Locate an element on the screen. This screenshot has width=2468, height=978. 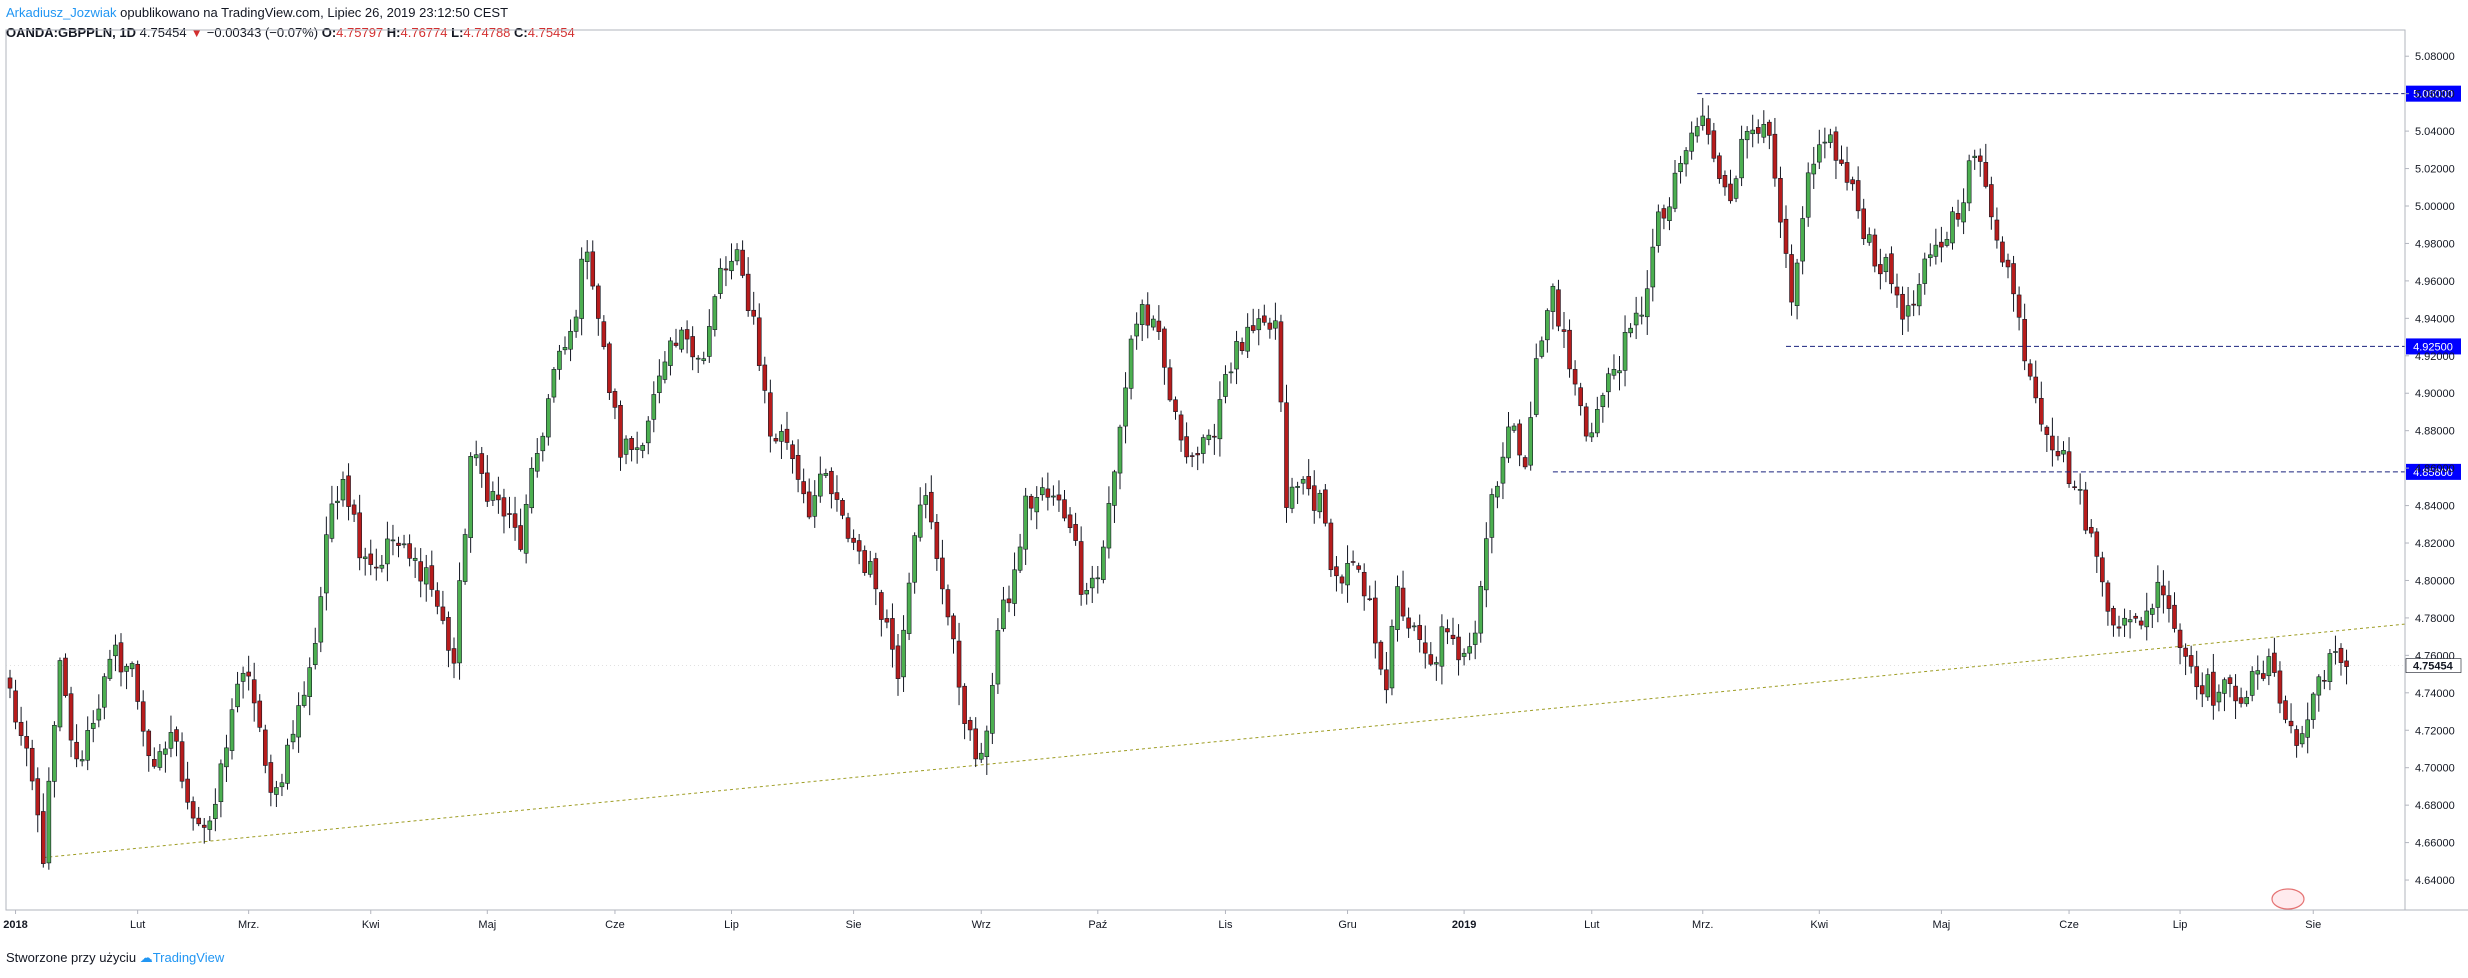
y-tick-label: 5.04000 is located at coordinates (2435, 132).